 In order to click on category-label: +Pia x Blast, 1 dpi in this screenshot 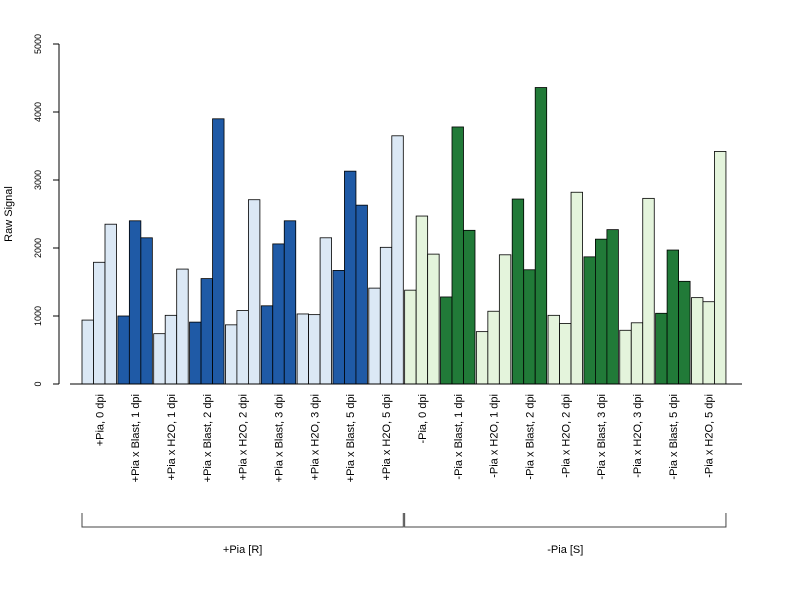, I will do `click(136, 438)`.